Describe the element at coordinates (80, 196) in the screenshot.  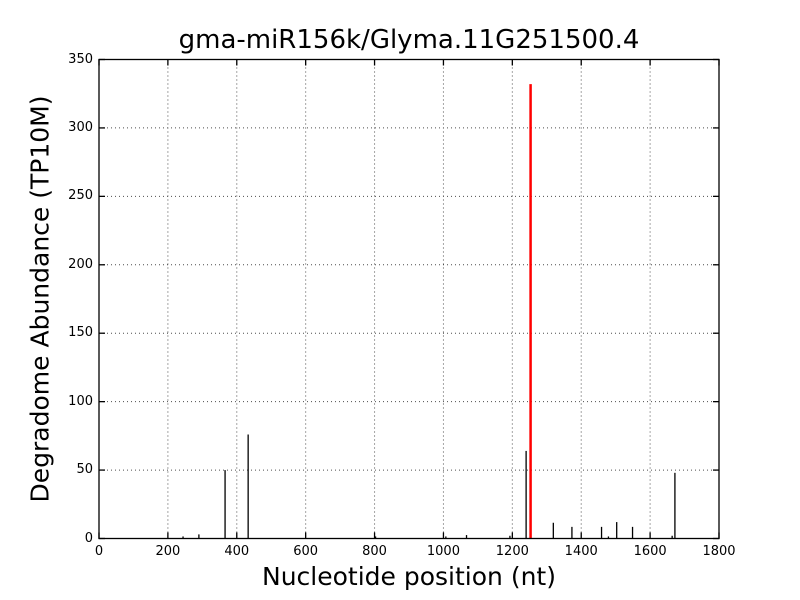
I see `y-tick-label: 250` at that location.